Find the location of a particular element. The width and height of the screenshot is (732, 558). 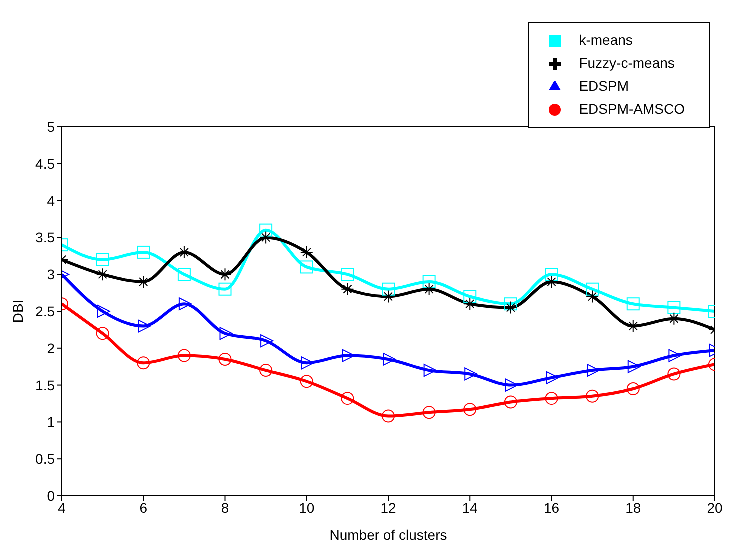

y-tick-label: 2 is located at coordinates (51, 348).